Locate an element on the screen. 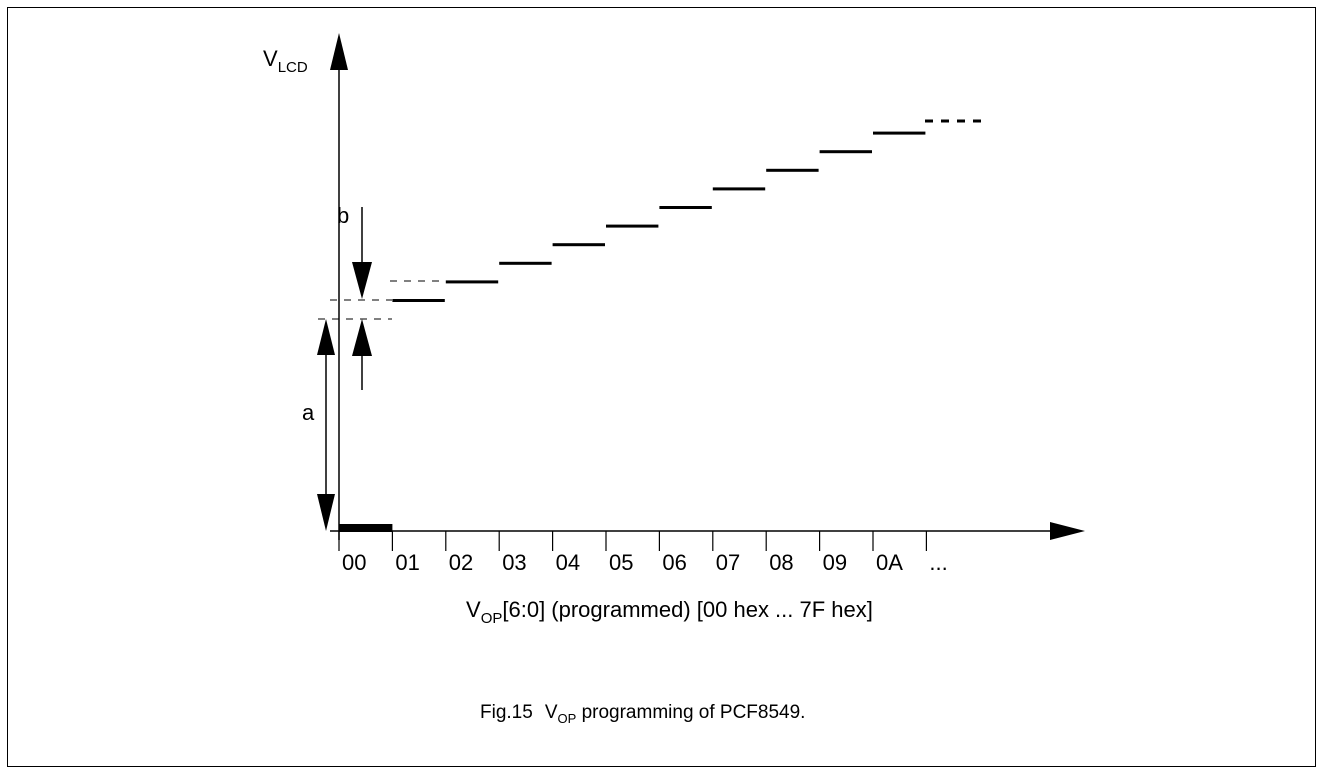 Image resolution: width=1324 pixels, height=775 pixels. x-tick-label: 07 is located at coordinates (728, 562).